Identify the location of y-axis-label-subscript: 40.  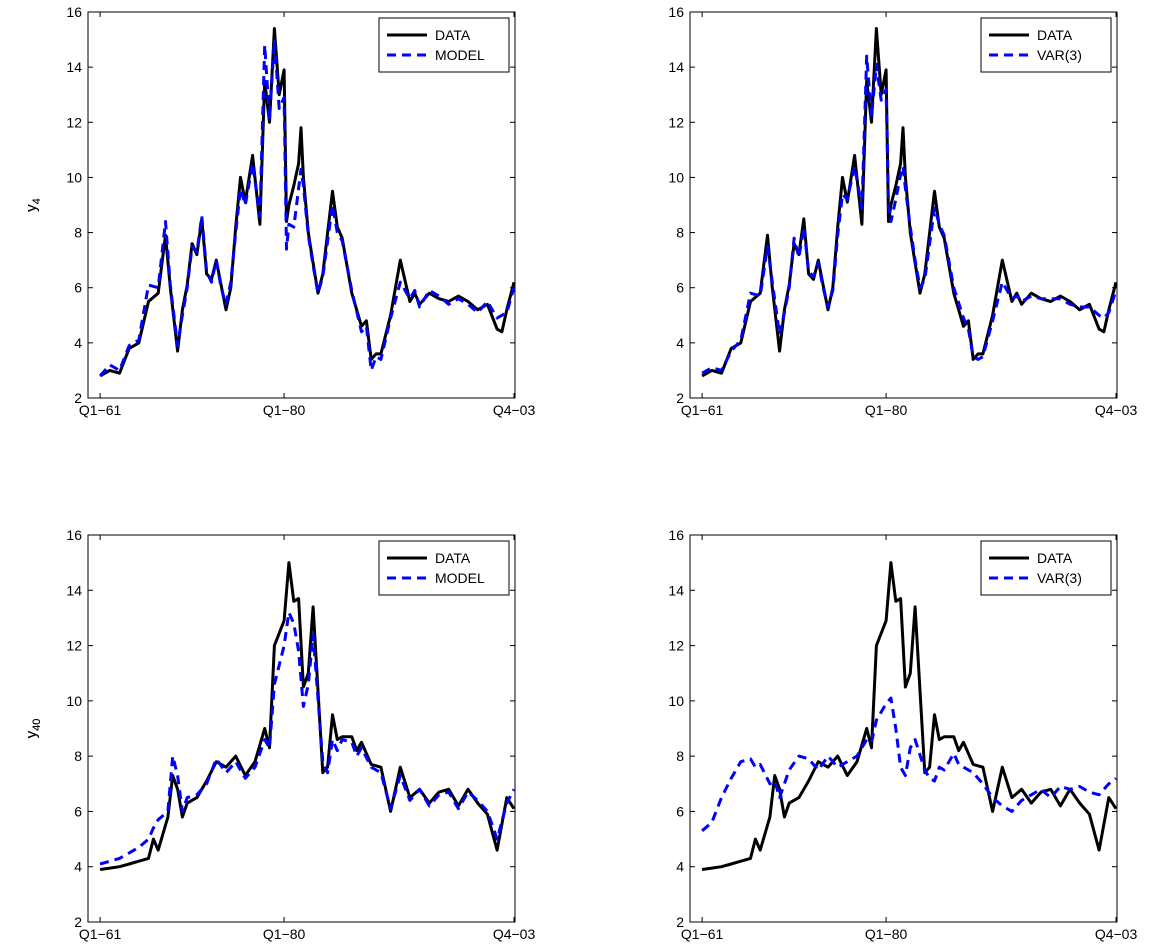
(37, 725).